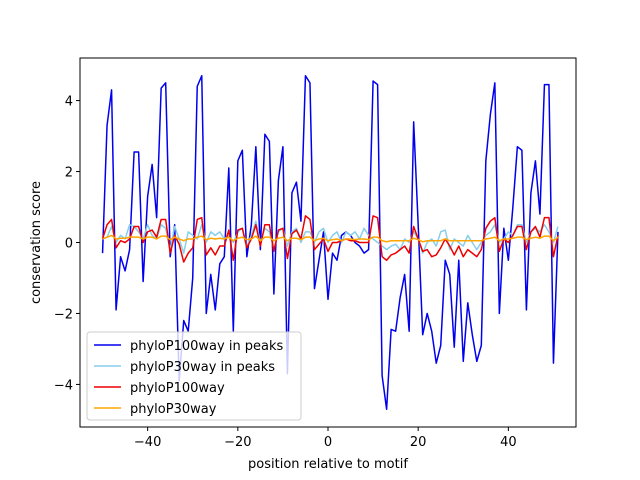 This screenshot has width=640, height=480. What do you see at coordinates (207, 346) in the screenshot?
I see `legend-label: phyloP100way in peaks` at bounding box center [207, 346].